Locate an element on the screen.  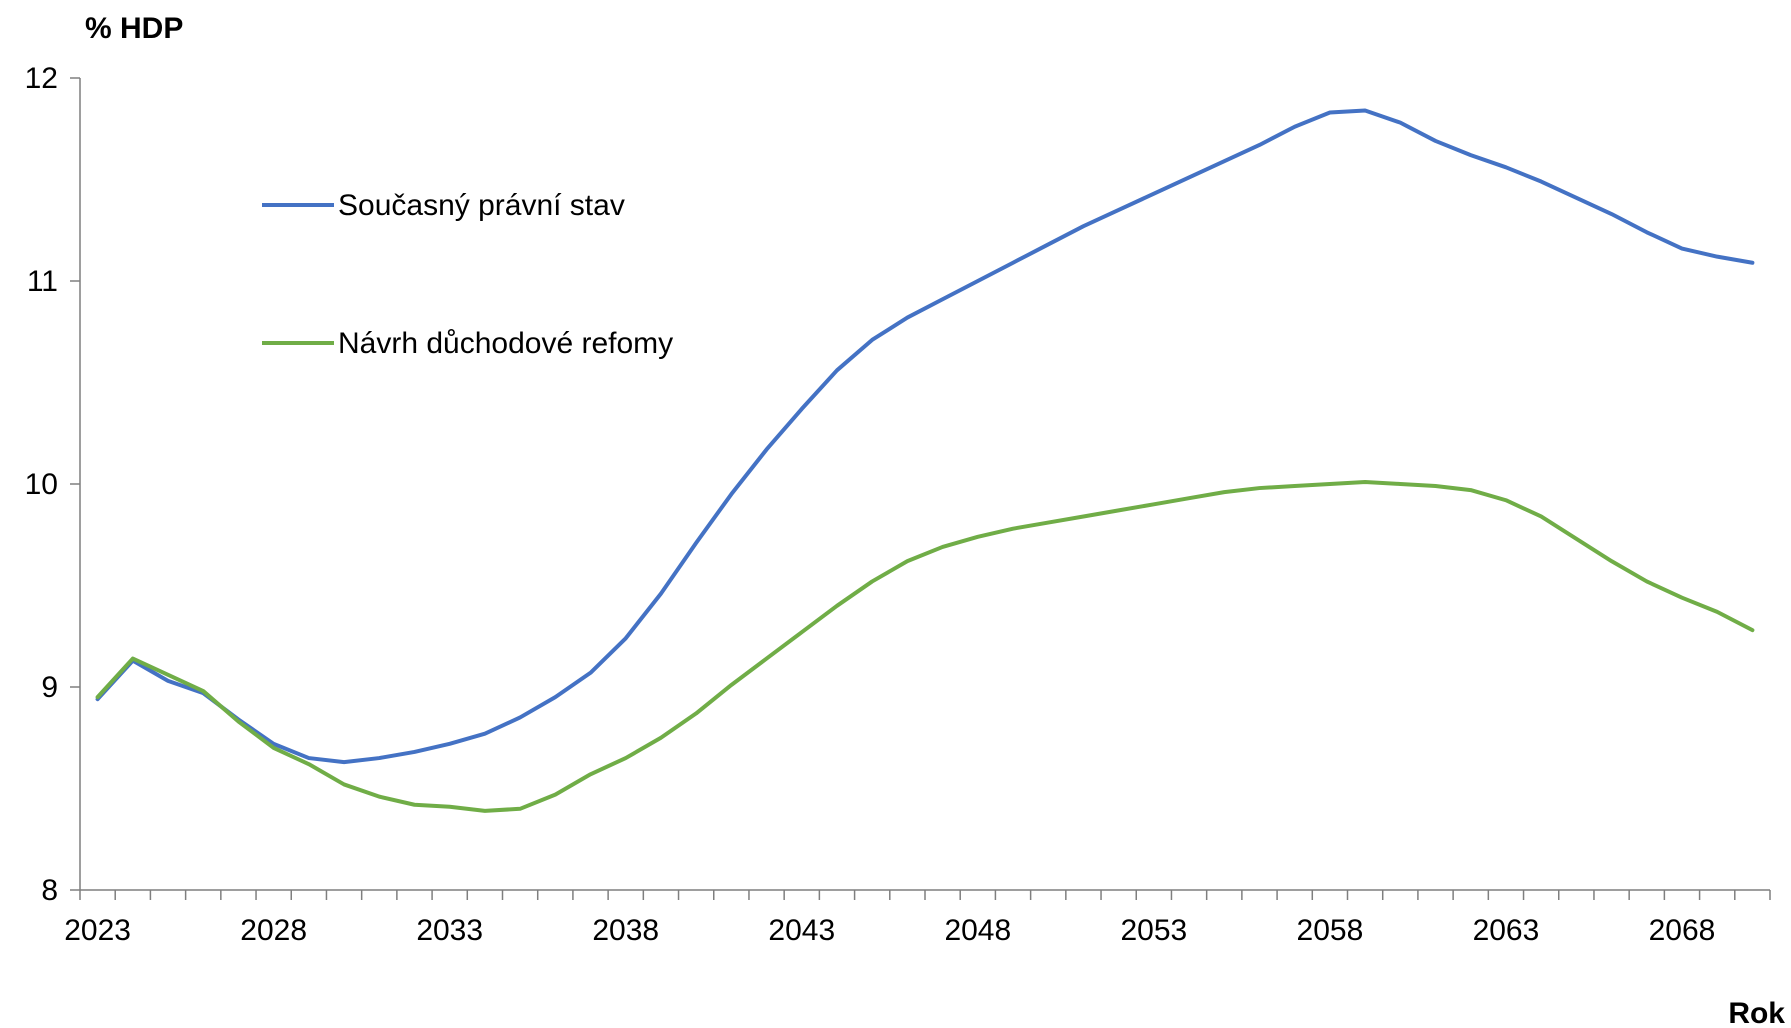
y-tick-label: 10 is located at coordinates (41, 484).